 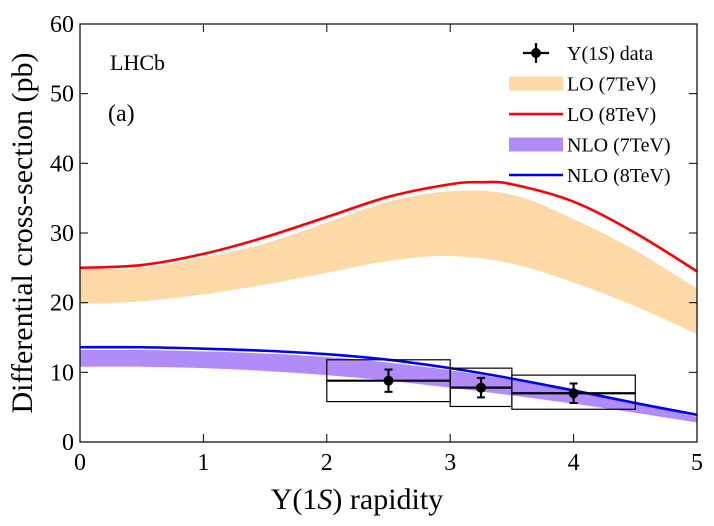 What do you see at coordinates (387, 499) in the screenshot?
I see `x-axis-label-tail: ) rapidity` at bounding box center [387, 499].